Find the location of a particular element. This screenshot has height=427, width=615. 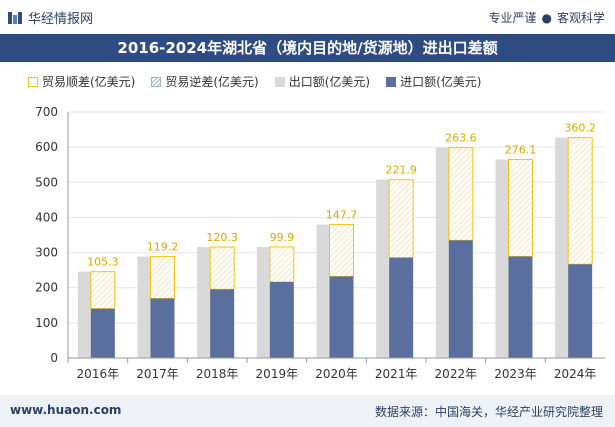

brand: 华经情报网 is located at coordinates (50, 17).